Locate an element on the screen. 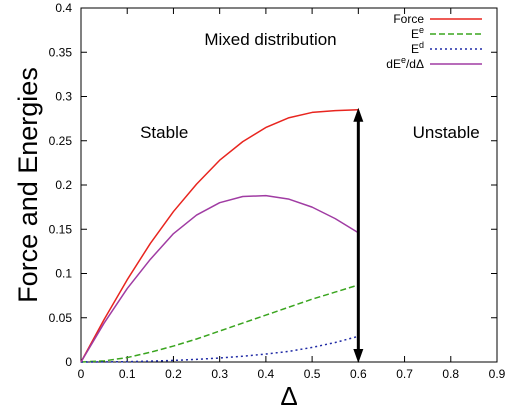  arrow-head-top is located at coordinates (358, 114).